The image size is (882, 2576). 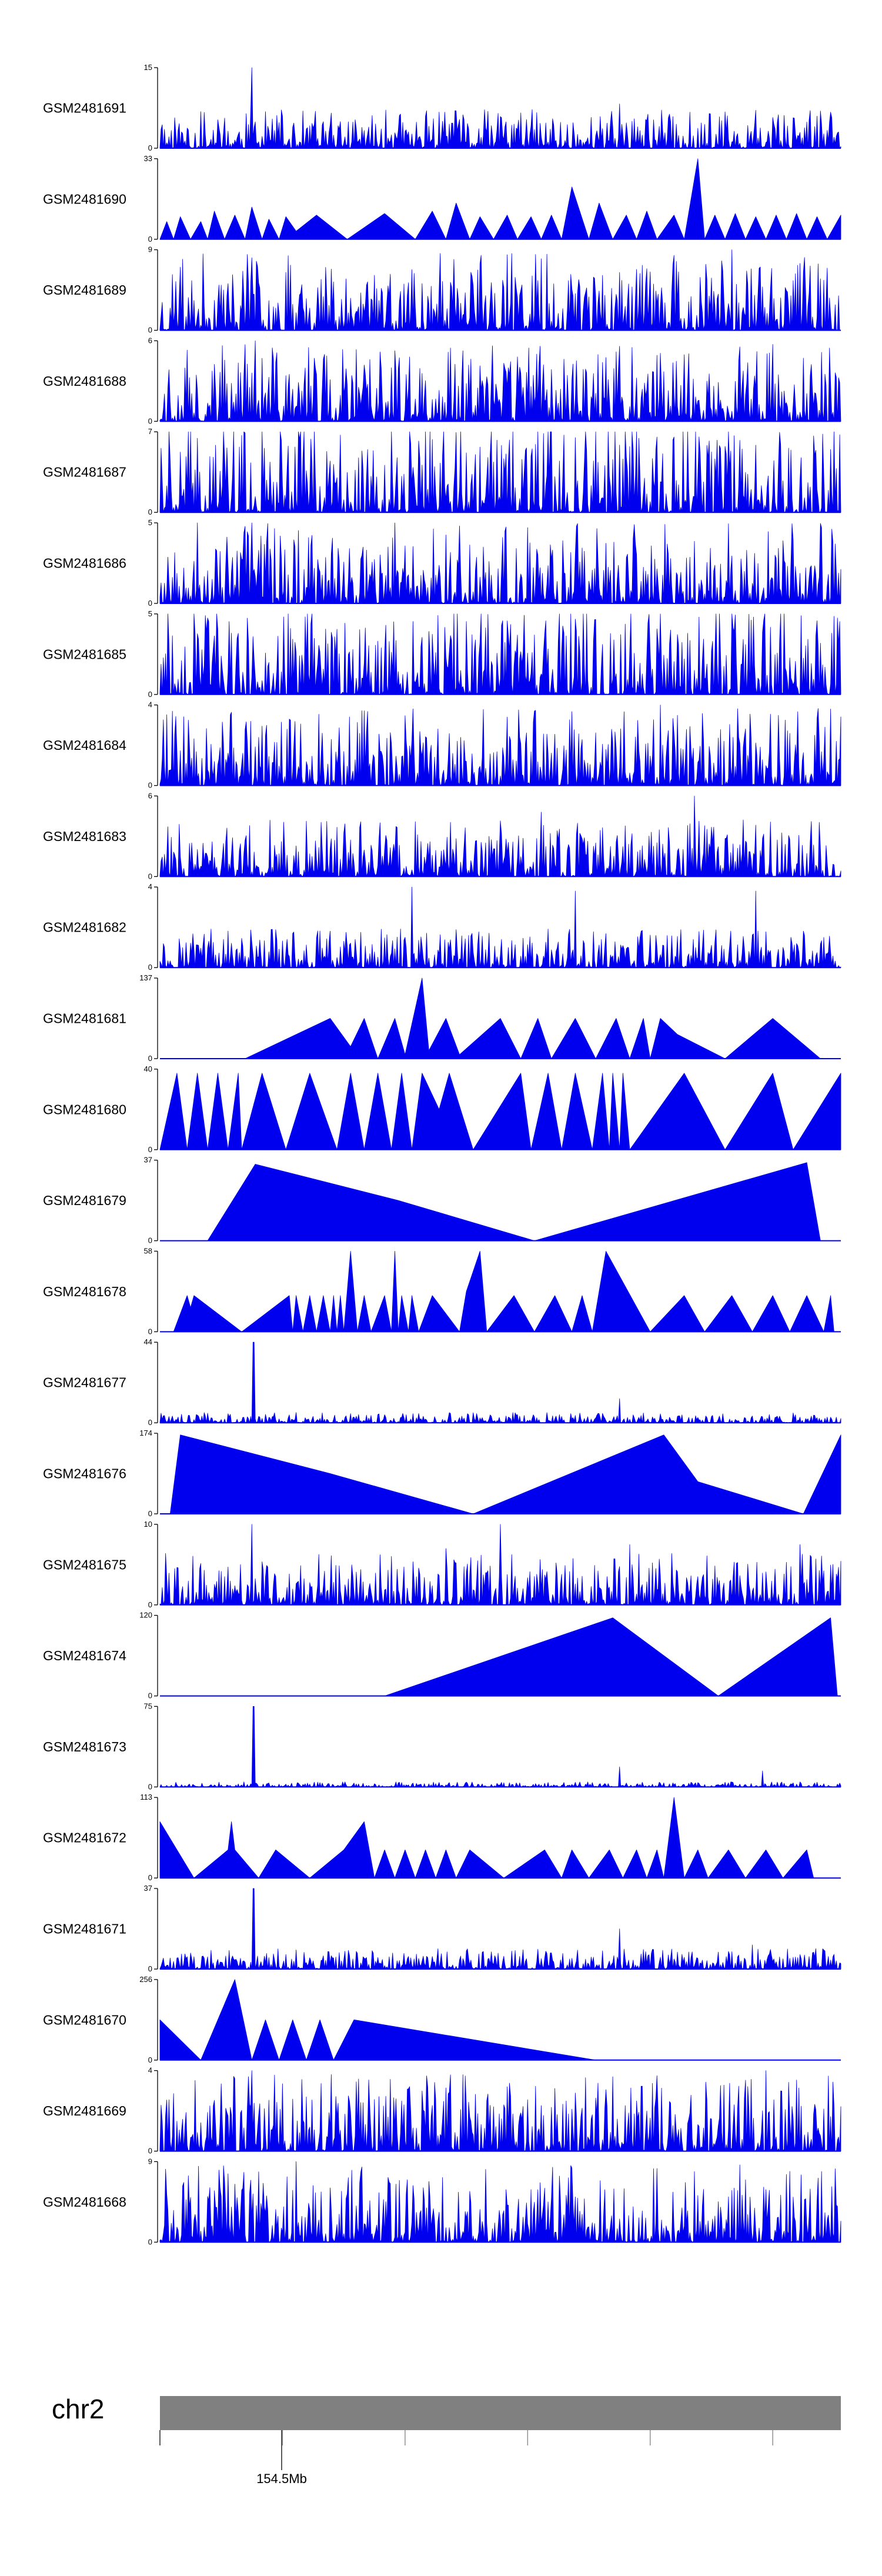 What do you see at coordinates (442, 1655) in the screenshot?
I see `track: GSM2481674 120 0` at bounding box center [442, 1655].